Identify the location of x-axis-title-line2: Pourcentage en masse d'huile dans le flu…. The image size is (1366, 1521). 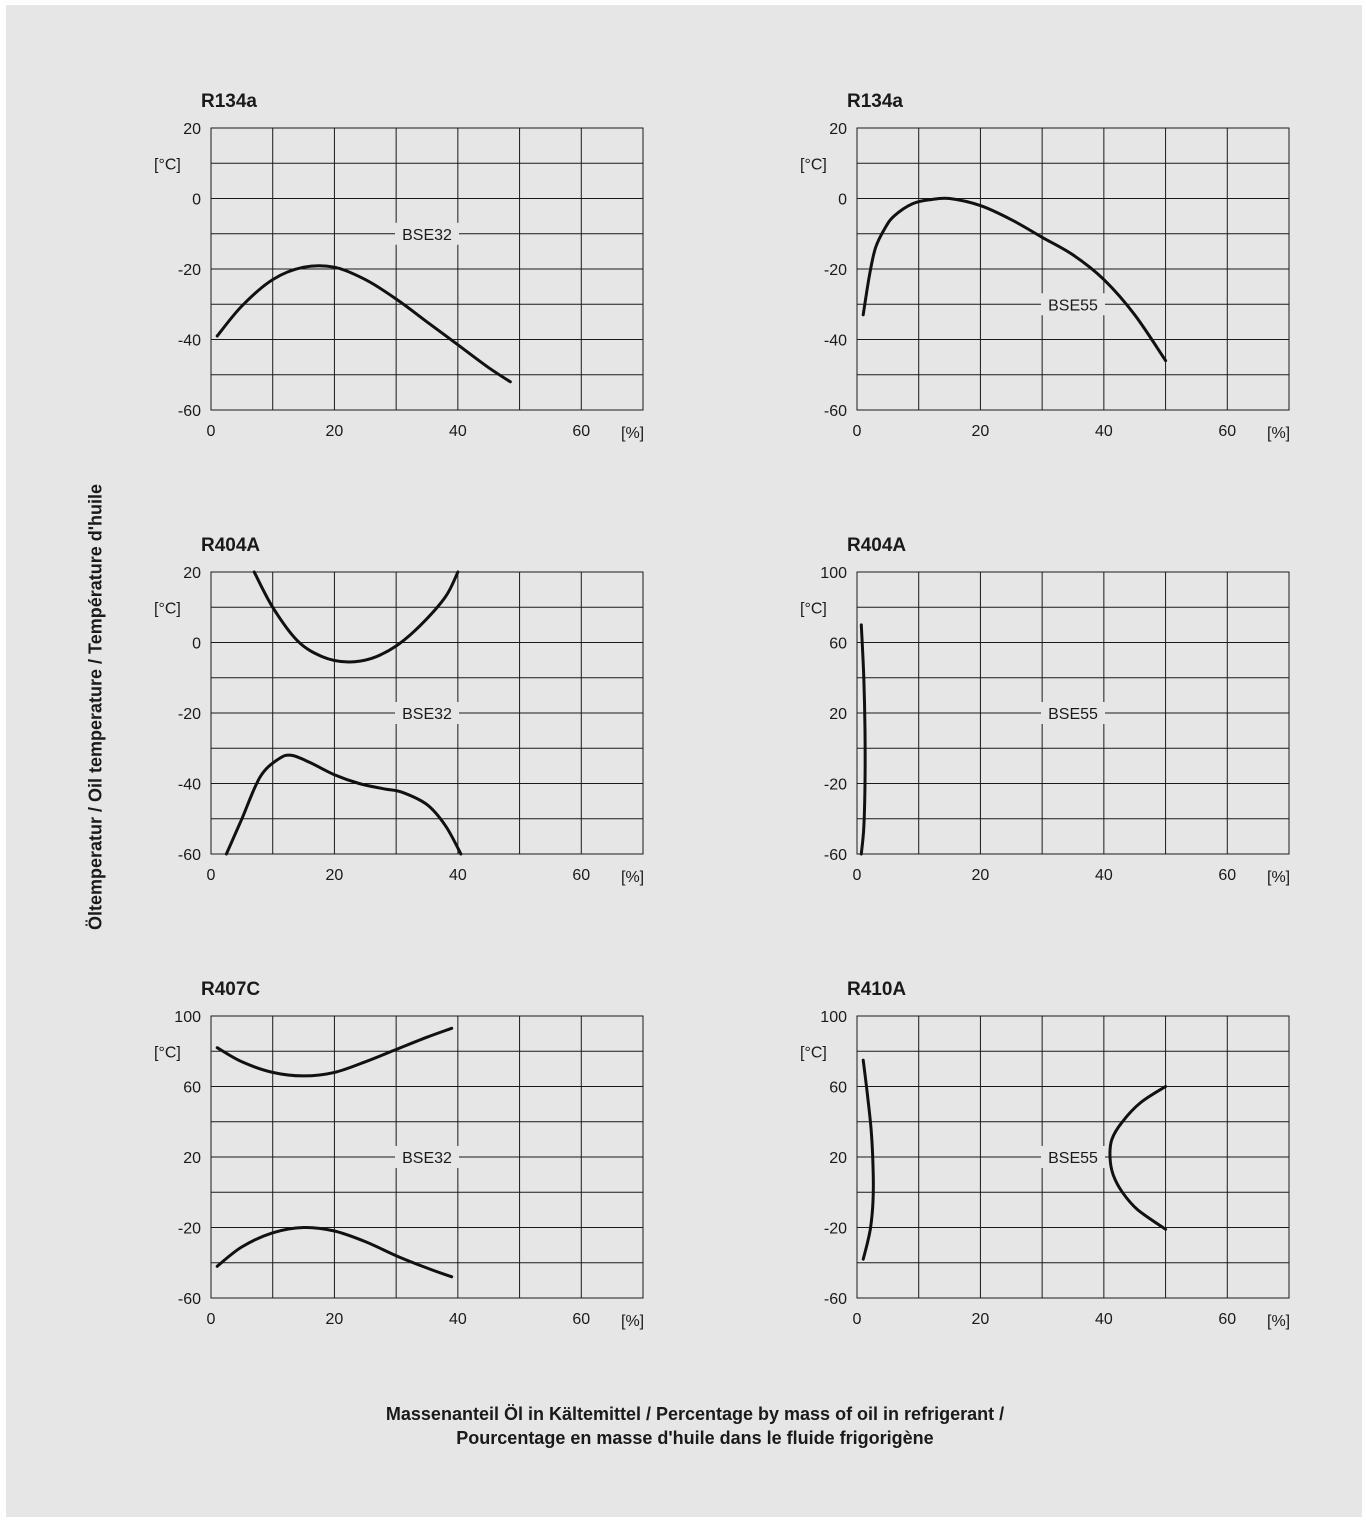
(695, 1438).